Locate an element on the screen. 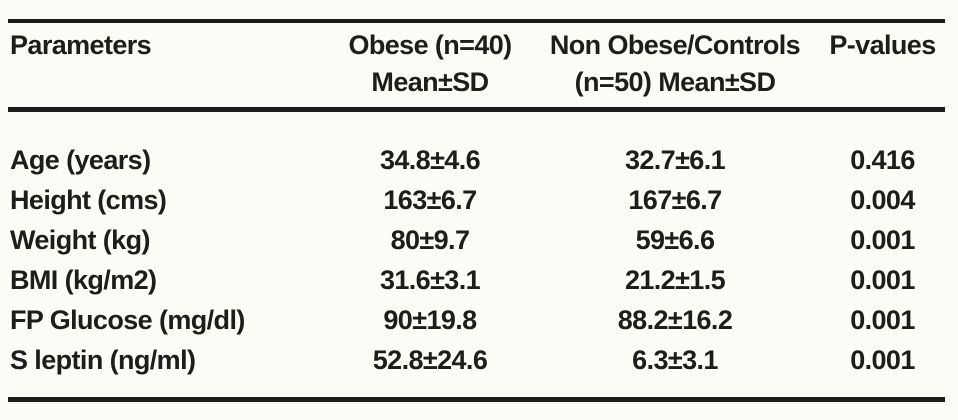 Image resolution: width=958 pixels, height=420 pixels. header-parameters: Parameters is located at coordinates (169, 45).